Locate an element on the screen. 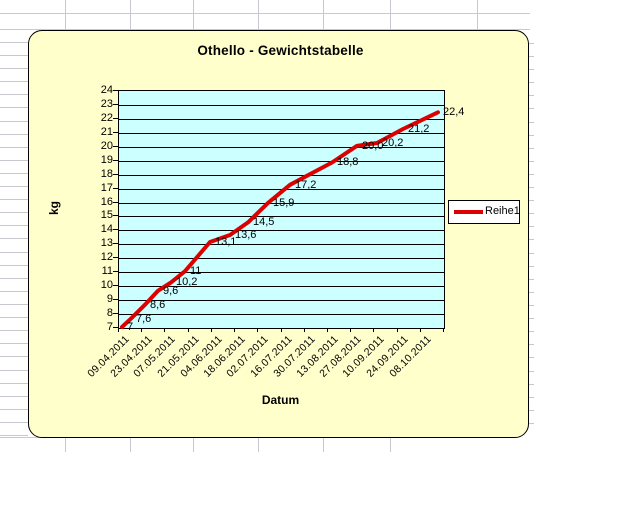  legend-series-label: Reihe1 is located at coordinates (502, 211).